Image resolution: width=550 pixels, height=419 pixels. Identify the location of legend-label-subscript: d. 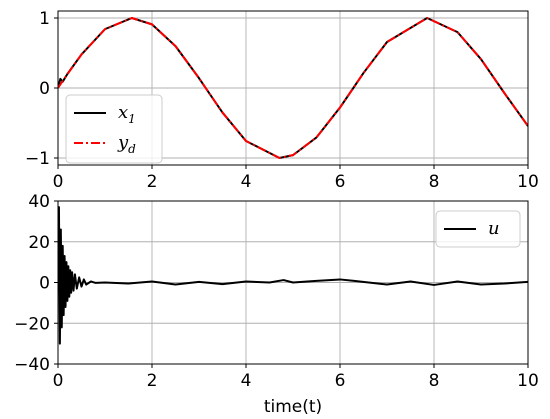
(132, 149).